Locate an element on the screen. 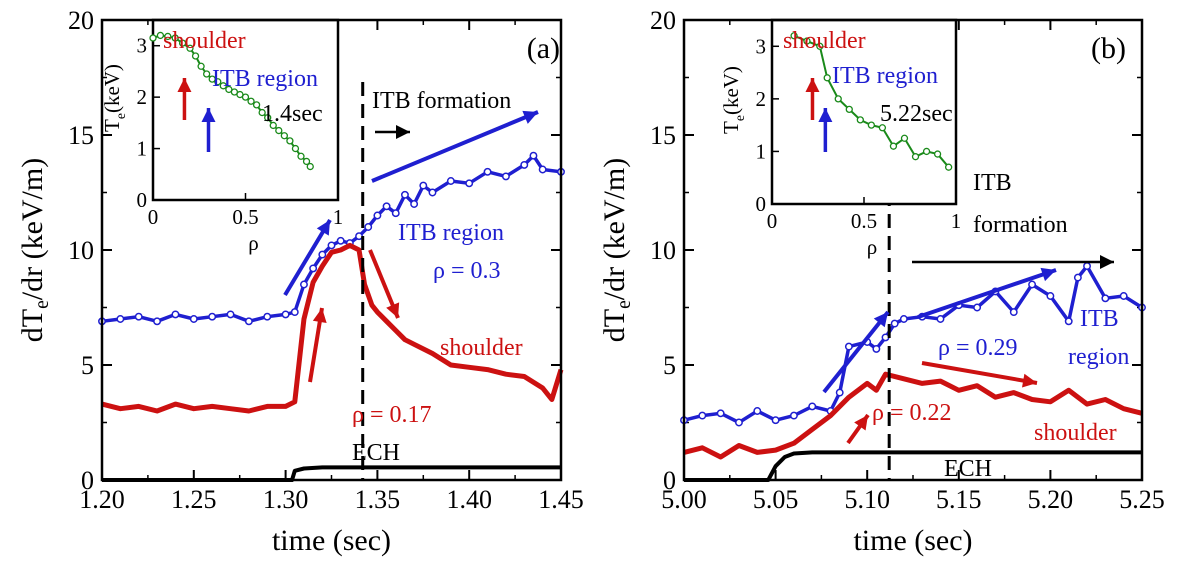 The height and width of the screenshot is (562, 1201). itb-series-label: ρ = 0.3 is located at coordinates (467, 271).